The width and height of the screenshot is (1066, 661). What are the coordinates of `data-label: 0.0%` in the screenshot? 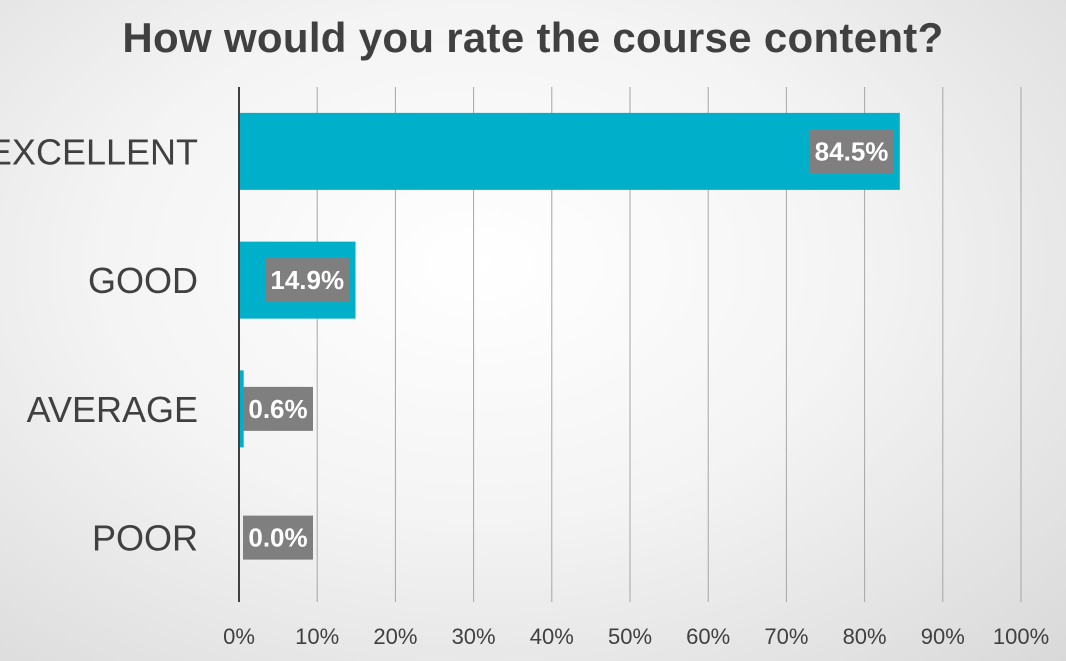 It's located at (277, 538).